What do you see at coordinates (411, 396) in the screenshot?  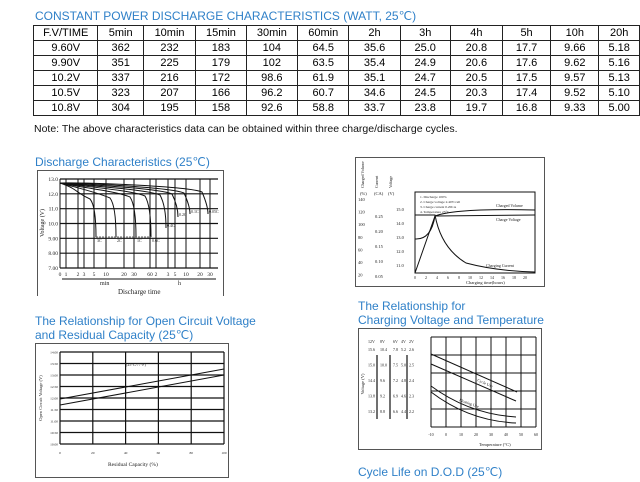 I see `v-tick: 2.3` at bounding box center [411, 396].